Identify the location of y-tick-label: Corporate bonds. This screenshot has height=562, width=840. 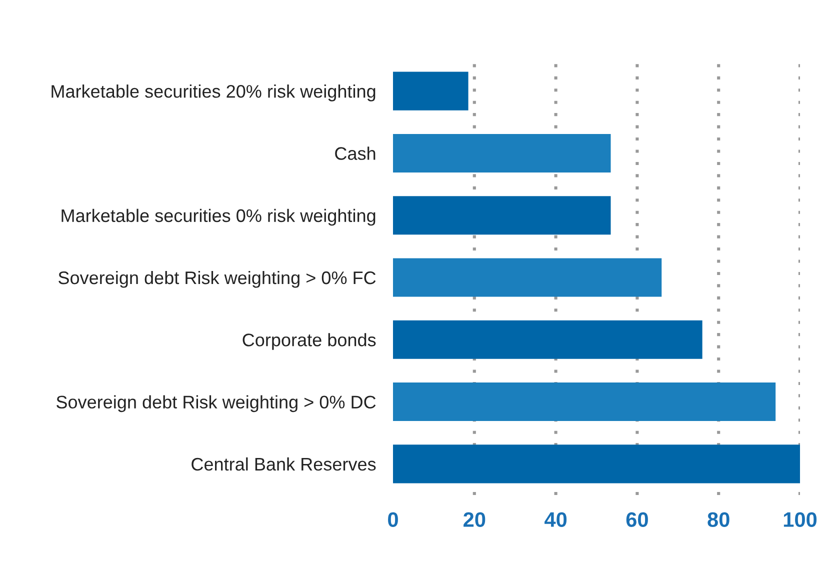
(309, 341).